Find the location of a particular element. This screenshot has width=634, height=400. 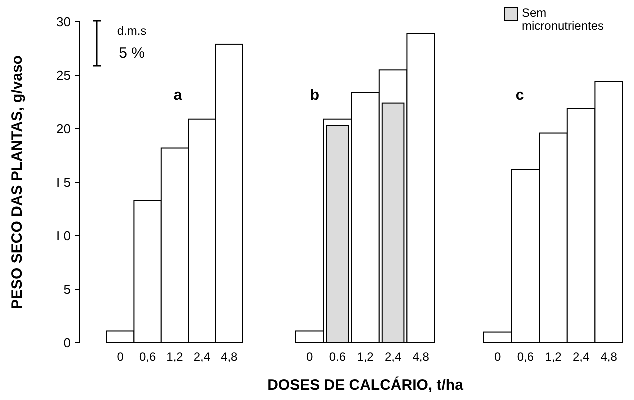

y-tick-label: 0 is located at coordinates (67, 343).